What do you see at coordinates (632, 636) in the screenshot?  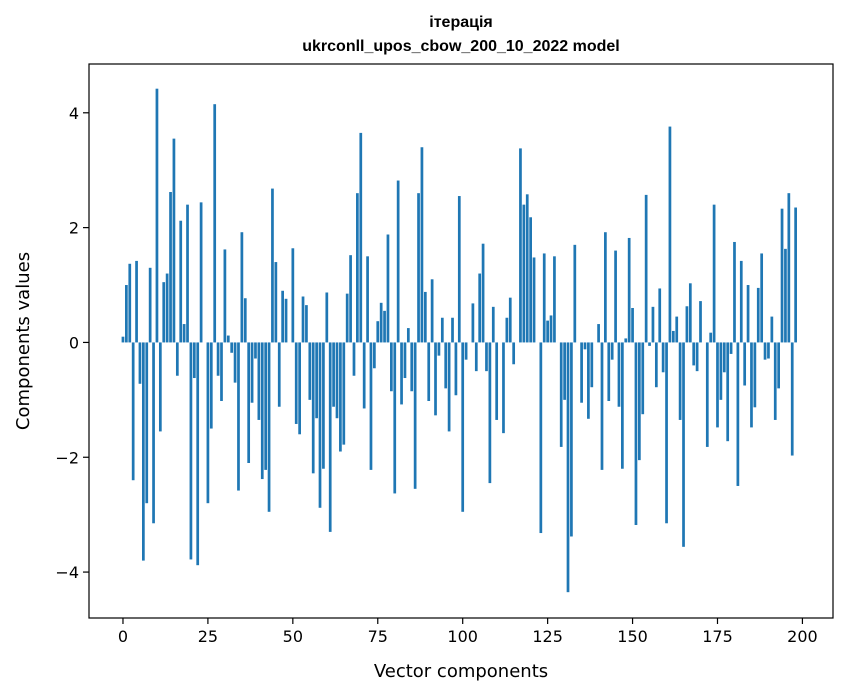 I see `x-tick-label: 150` at bounding box center [632, 636].